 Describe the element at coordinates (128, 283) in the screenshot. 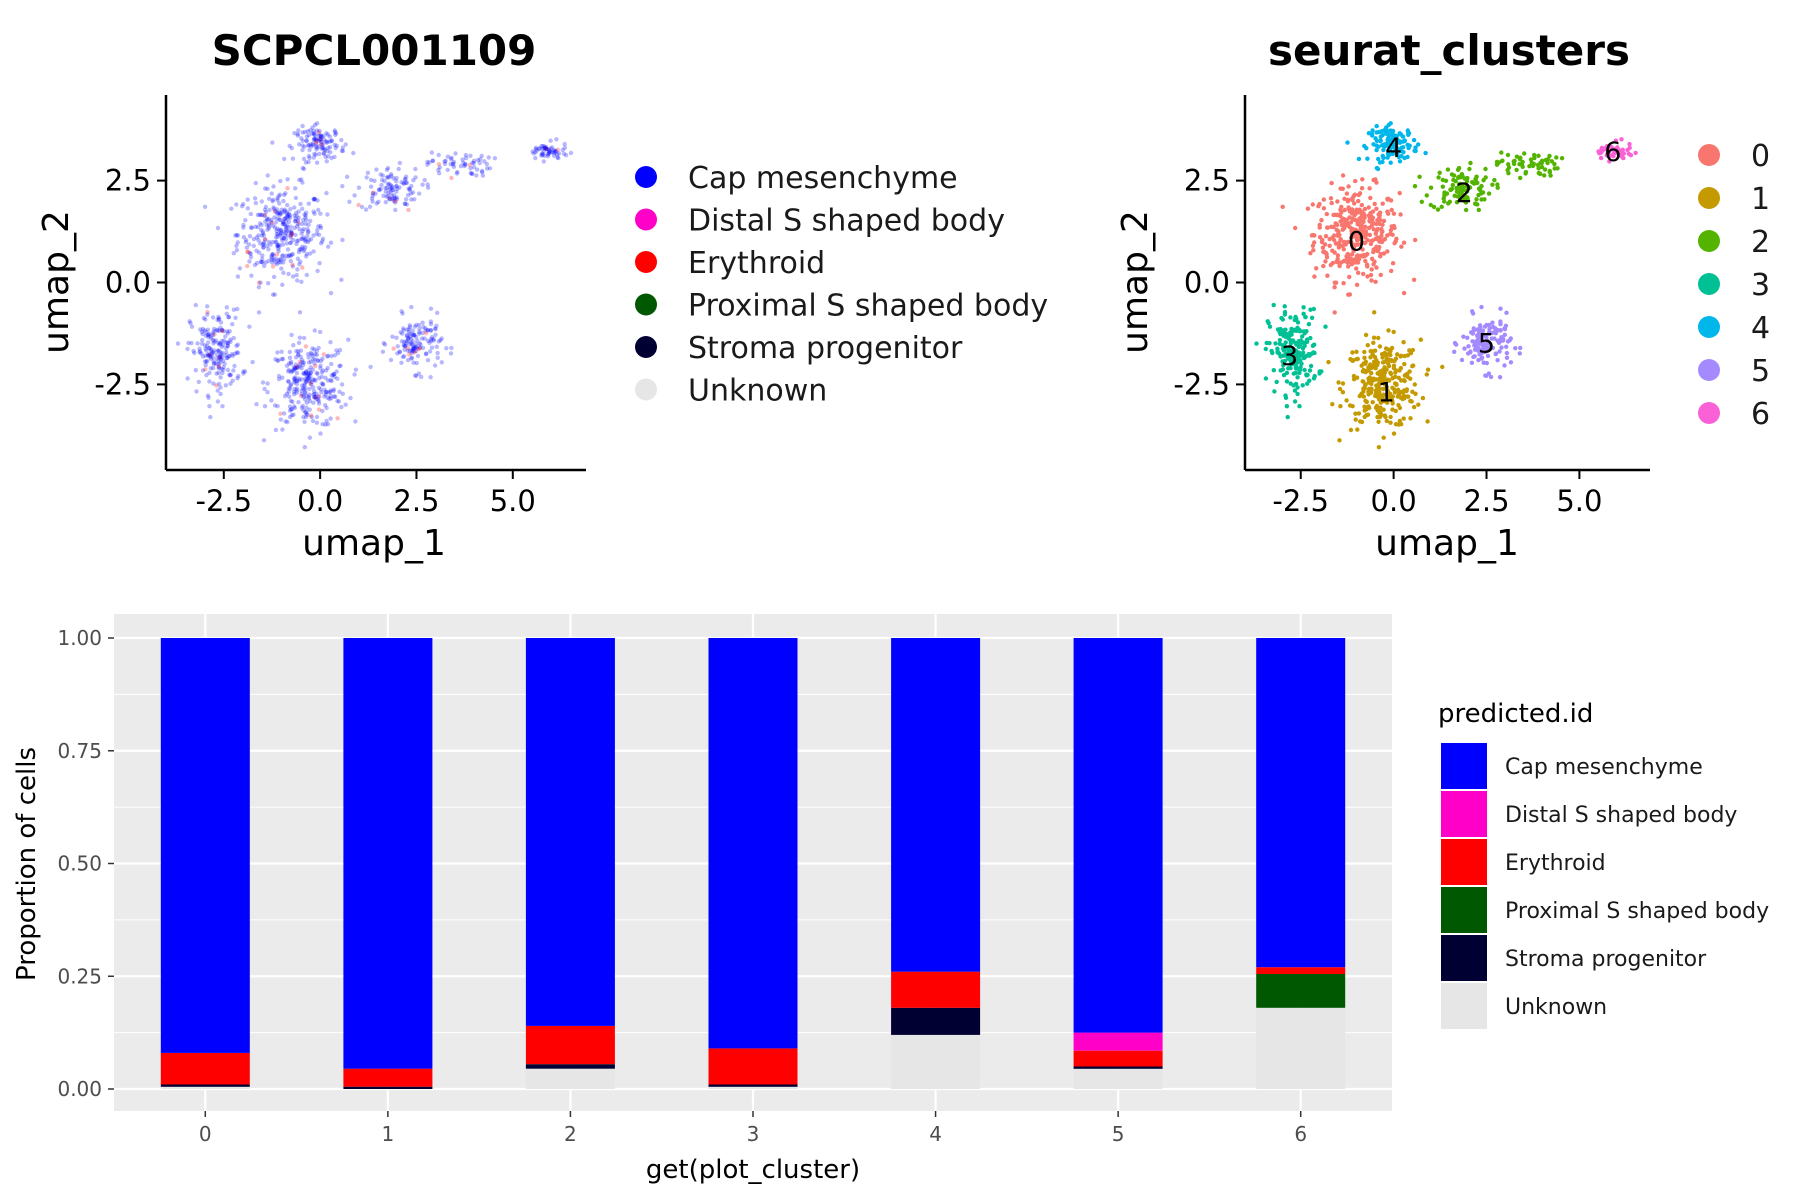

I see `y-tick-label: 0.0` at that location.